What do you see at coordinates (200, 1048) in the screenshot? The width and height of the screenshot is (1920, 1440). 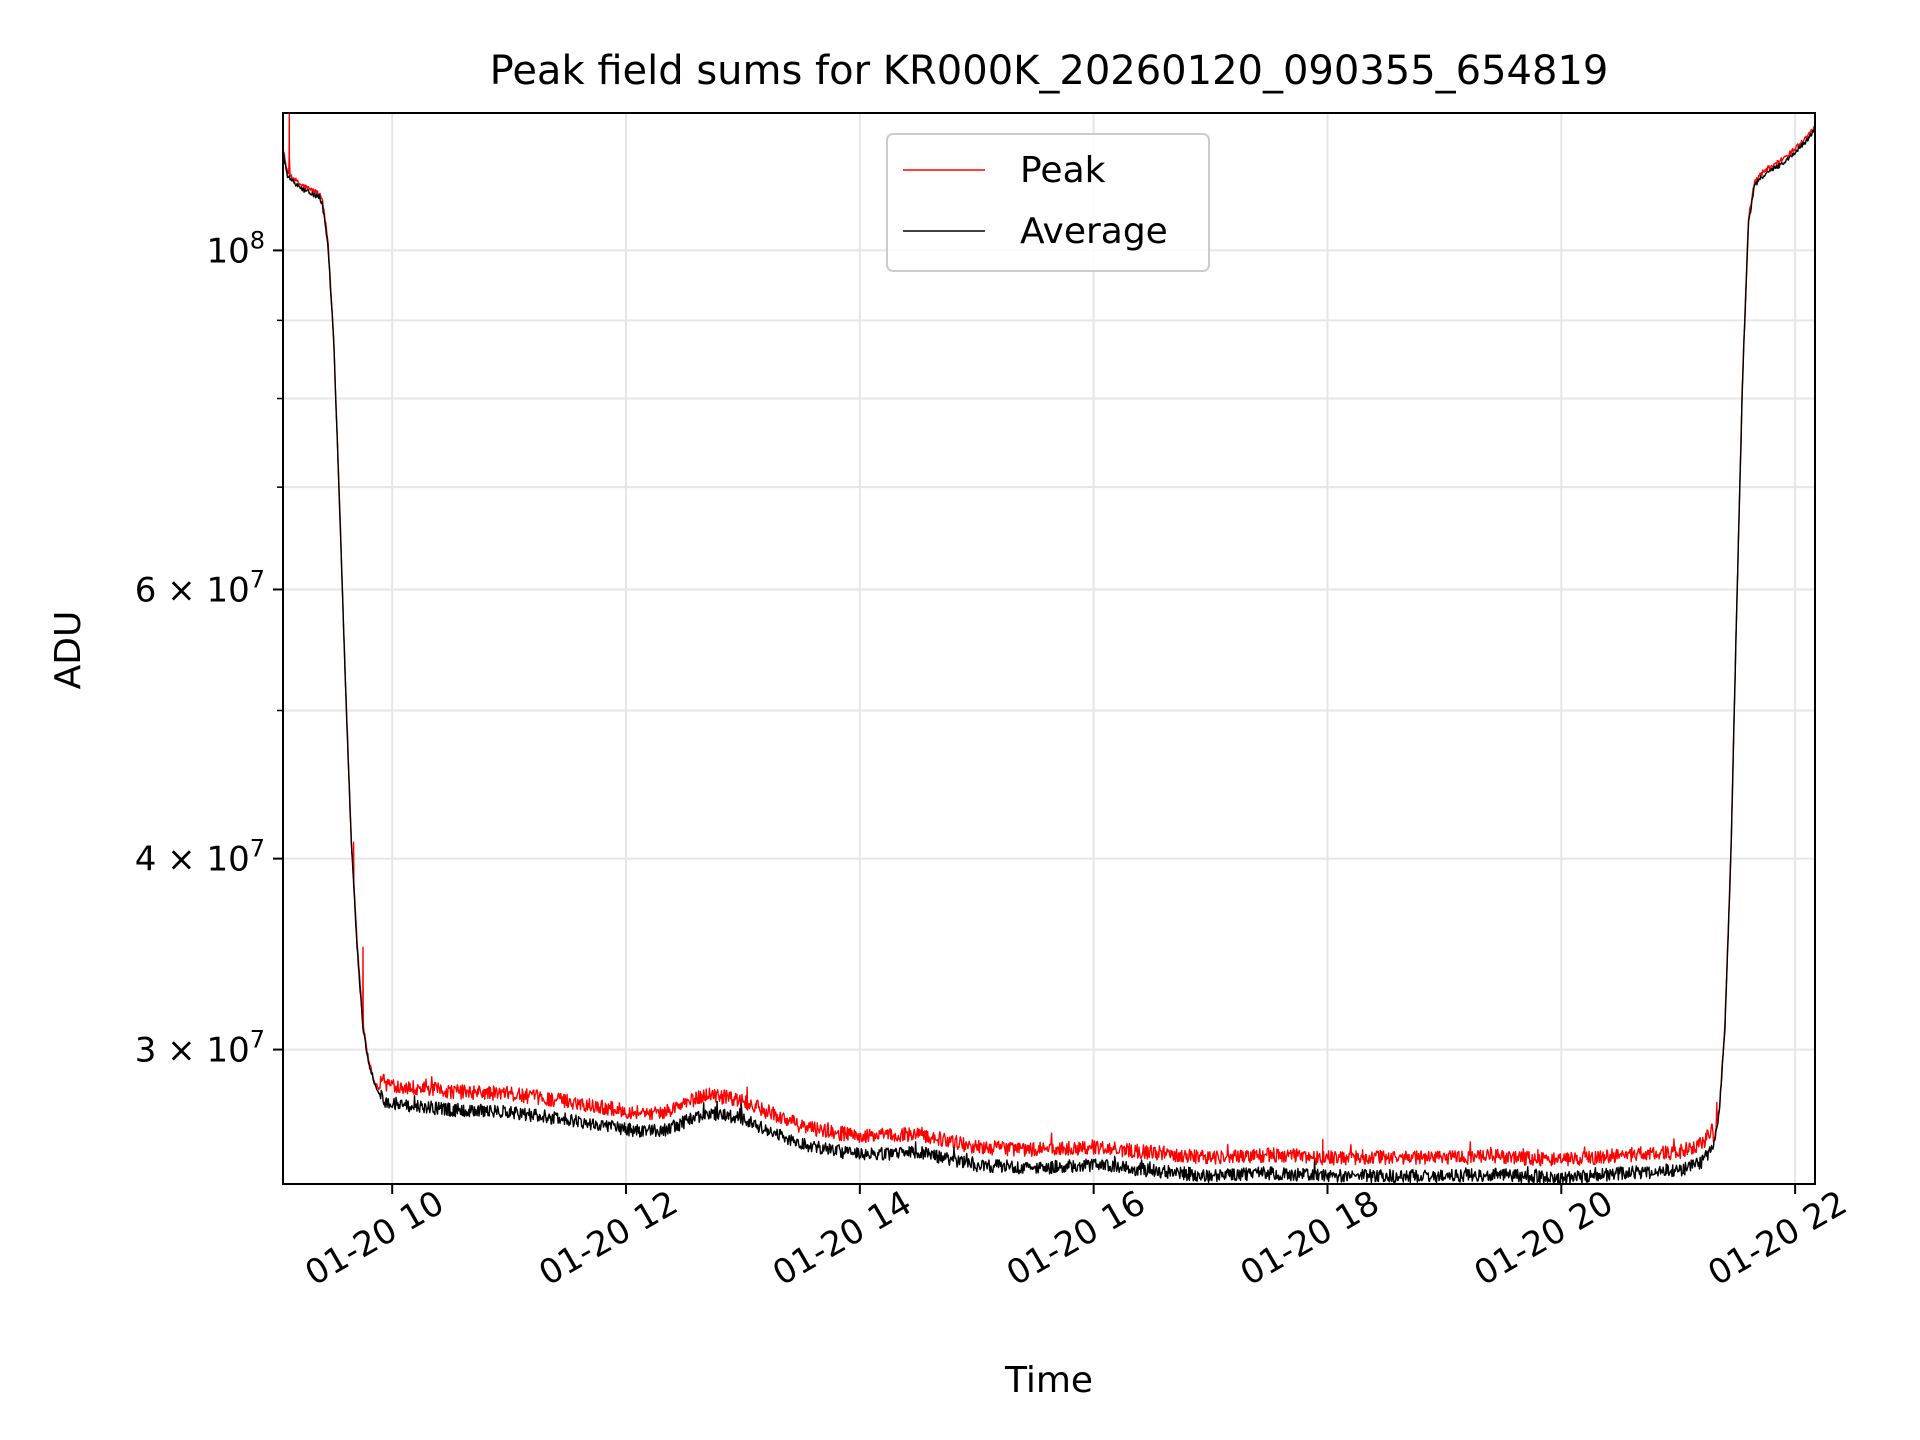 I see `y-tick-label: 3 × 107` at bounding box center [200, 1048].